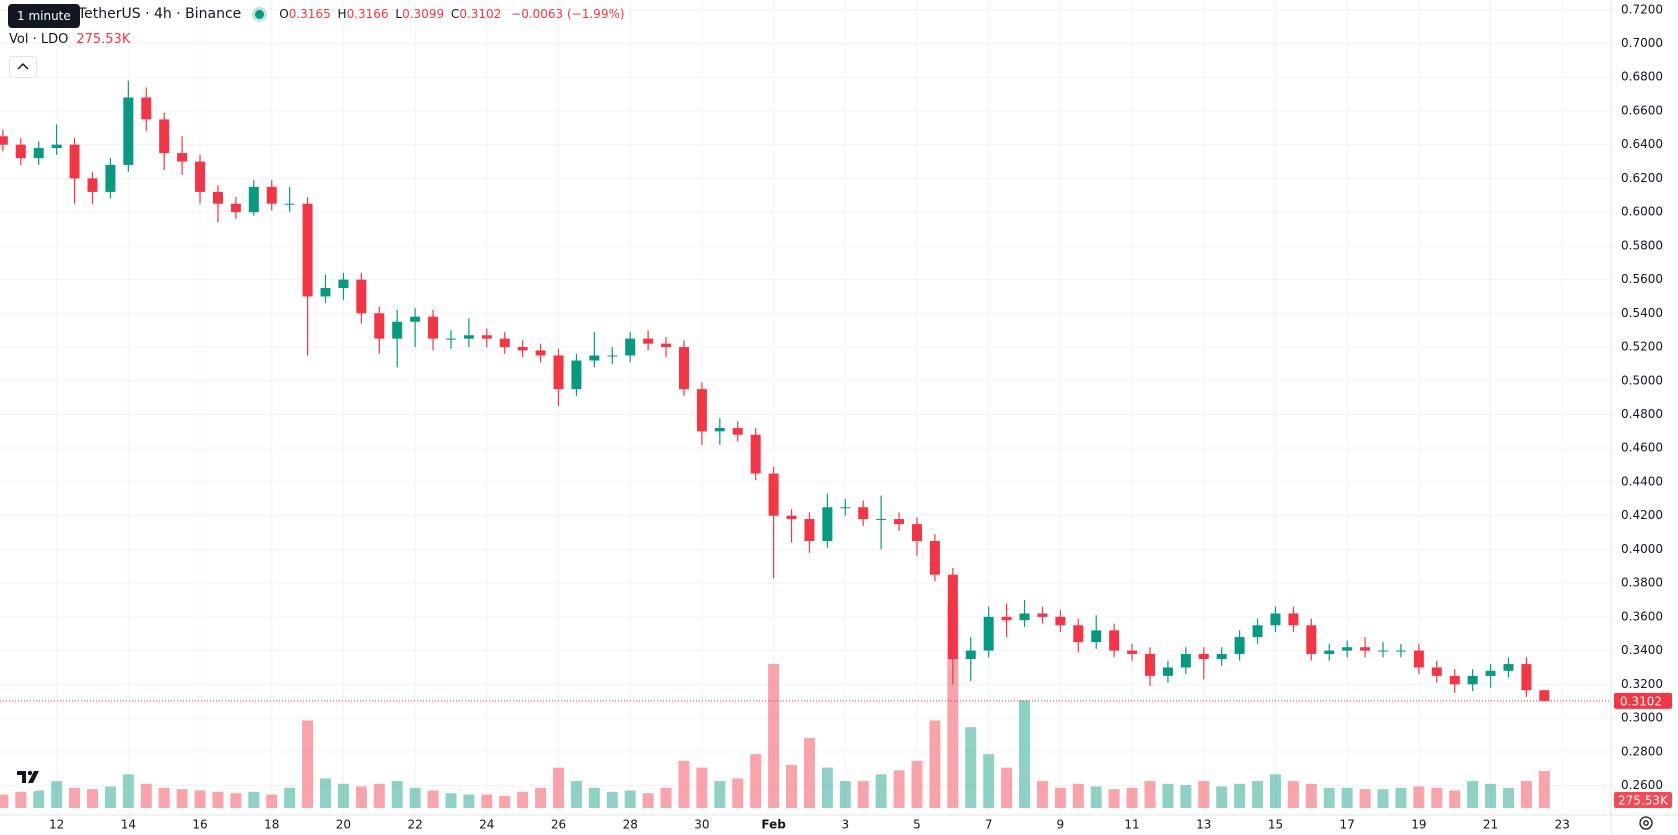 This screenshot has width=1678, height=835. I want to click on y-tick-label: 0.4400, so click(1642, 481).